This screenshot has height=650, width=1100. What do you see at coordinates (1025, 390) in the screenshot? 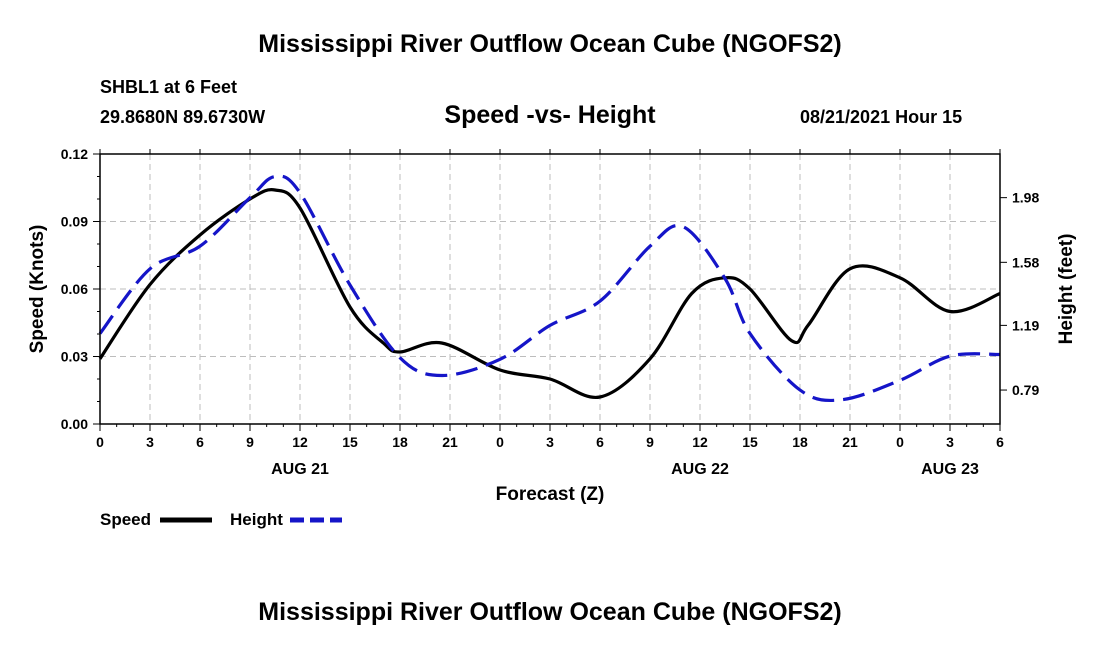
I see `y2-tick-label: 0.79` at bounding box center [1025, 390].